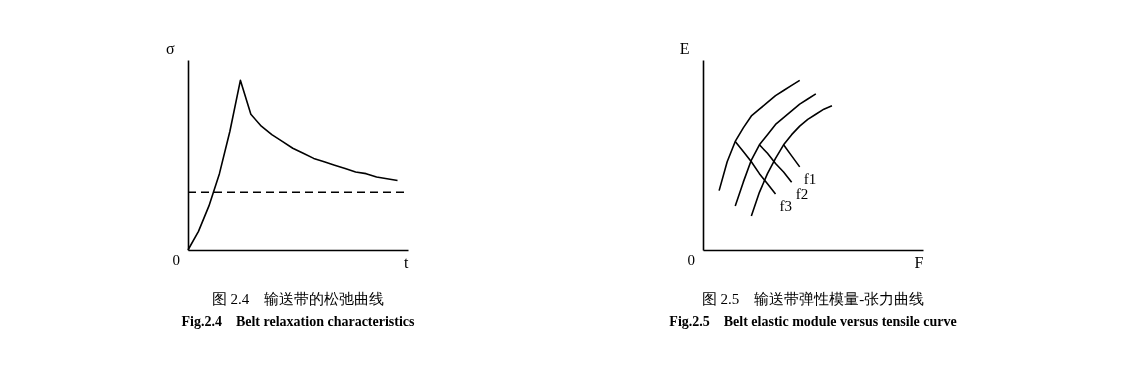 The image size is (1142, 380). Describe the element at coordinates (786, 206) in the screenshot. I see `series-label: f3` at that location.